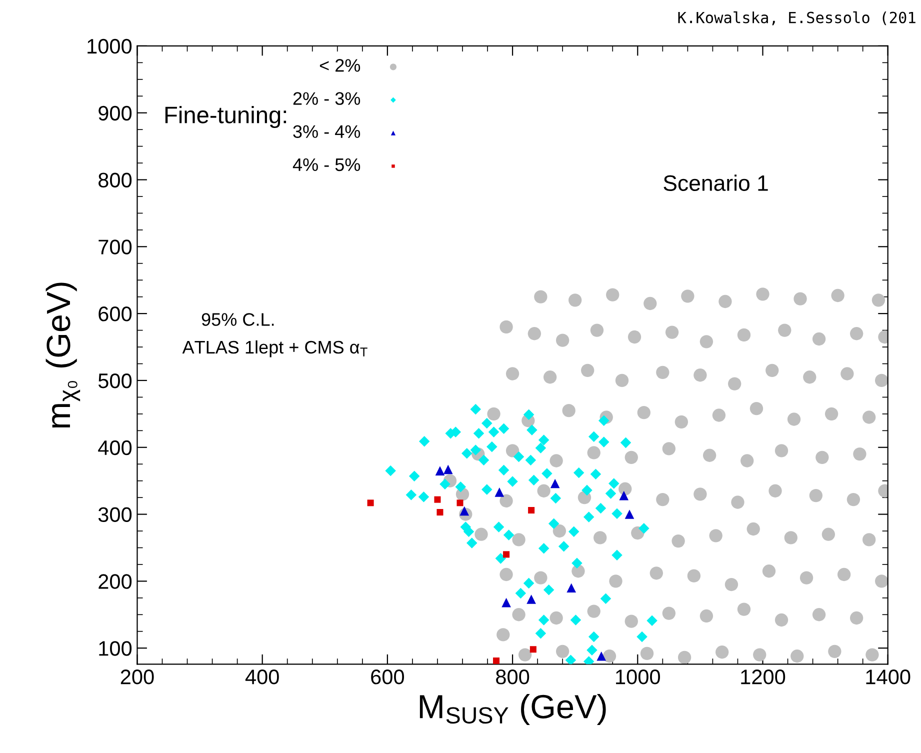 The width and height of the screenshot is (921, 753). What do you see at coordinates (115, 113) in the screenshot?
I see `y-tick-label: 900` at bounding box center [115, 113].